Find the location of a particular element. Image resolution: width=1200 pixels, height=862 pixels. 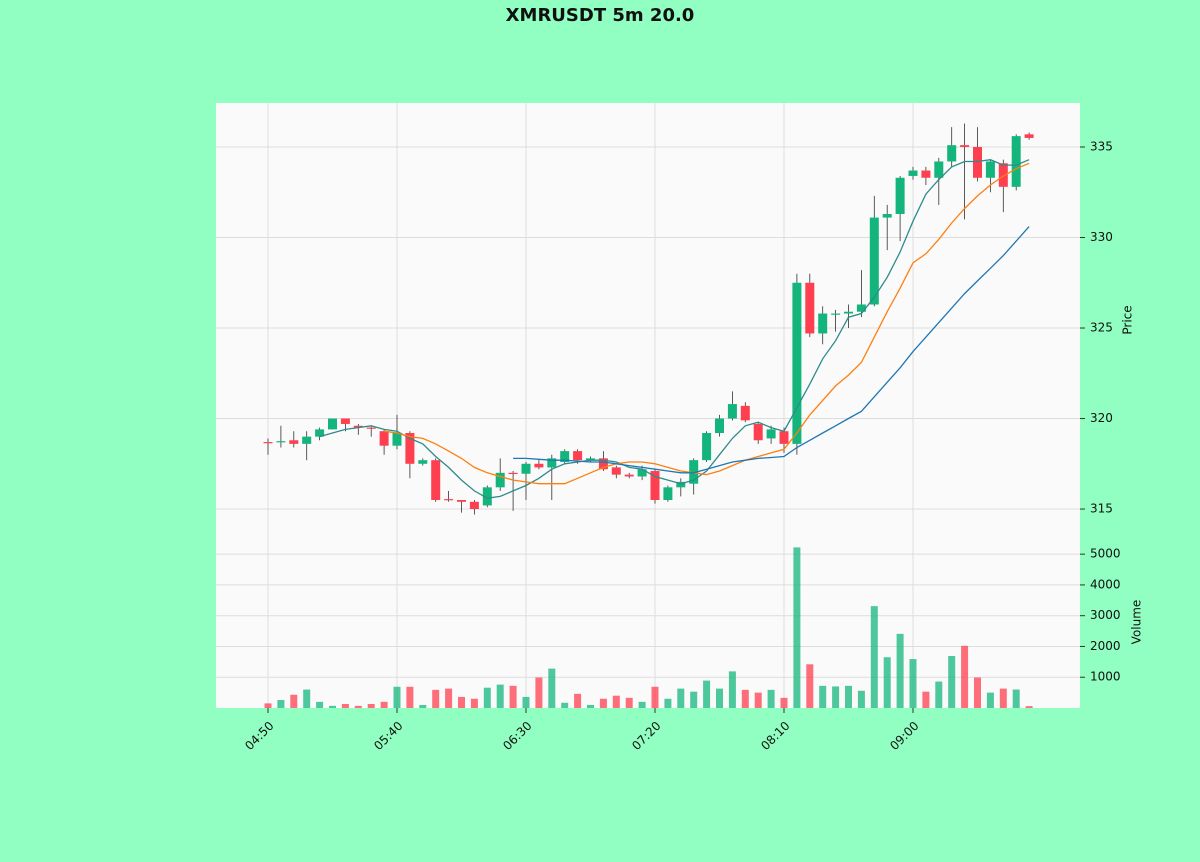

y2-tick-label: 3000 is located at coordinates (1105, 615).